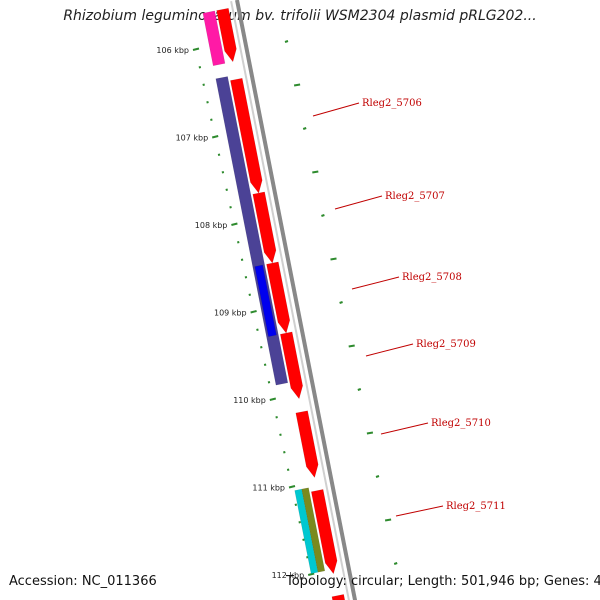 The image size is (600, 600). I want to click on kbp-tick-label: 106 kbp, so click(172, 50).